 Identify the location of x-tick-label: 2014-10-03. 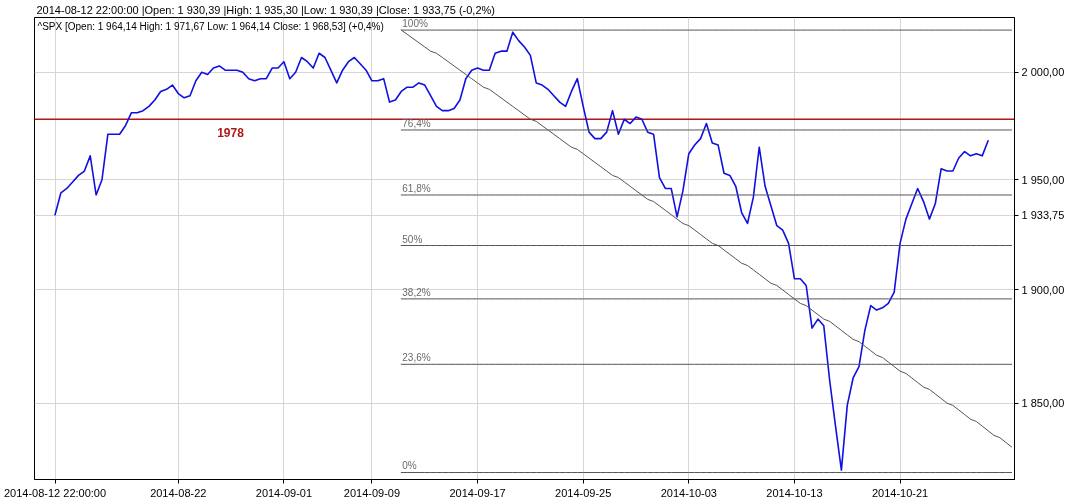
(688, 492).